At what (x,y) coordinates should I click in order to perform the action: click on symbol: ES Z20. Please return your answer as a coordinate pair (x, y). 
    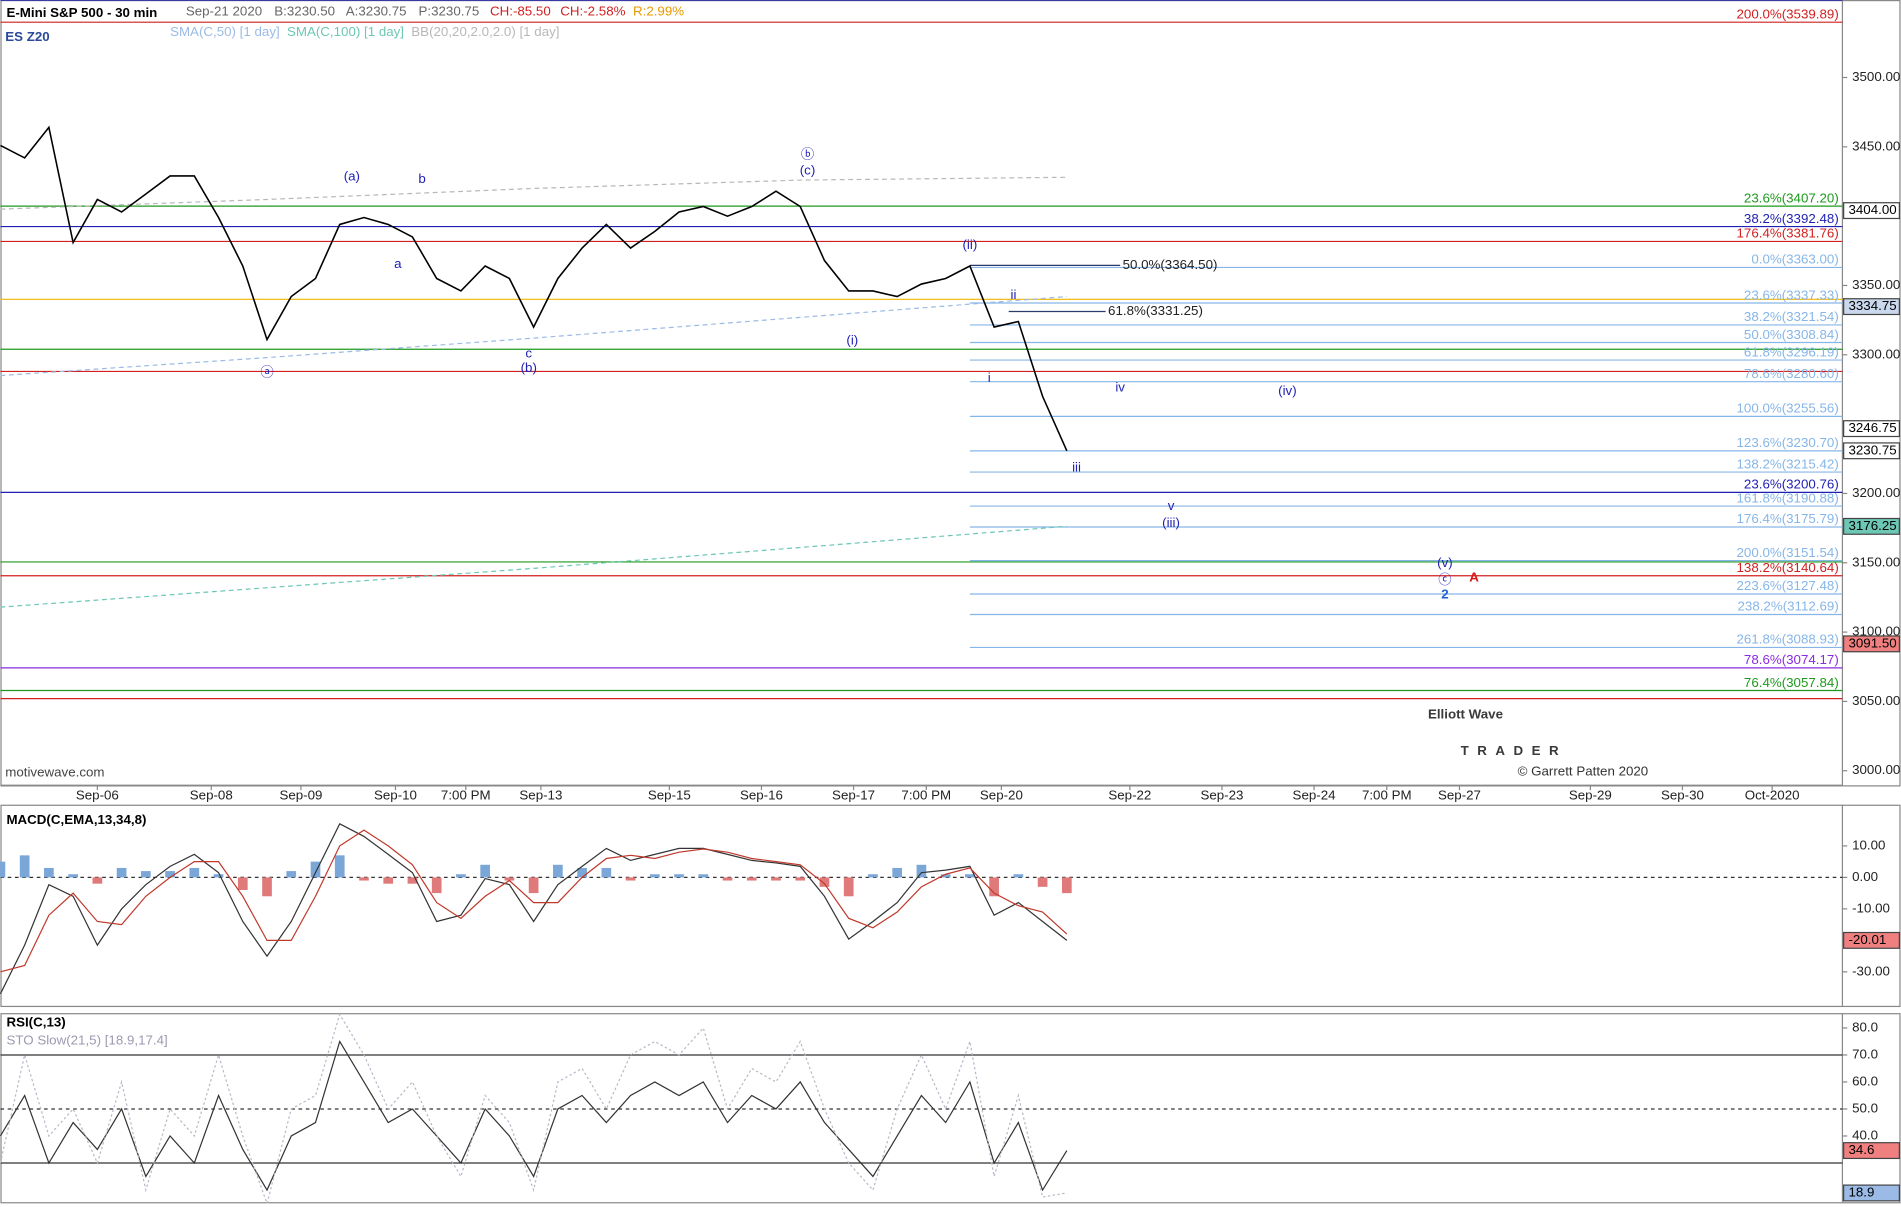
    Looking at the image, I should click on (27, 36).